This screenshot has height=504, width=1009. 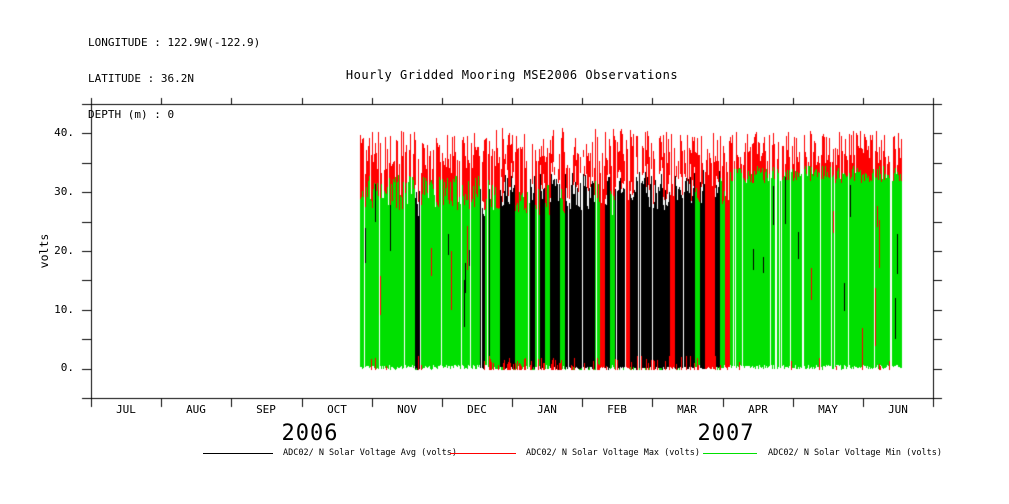 What do you see at coordinates (64, 132) in the screenshot?
I see `y-tick-label-40: 40.` at bounding box center [64, 132].